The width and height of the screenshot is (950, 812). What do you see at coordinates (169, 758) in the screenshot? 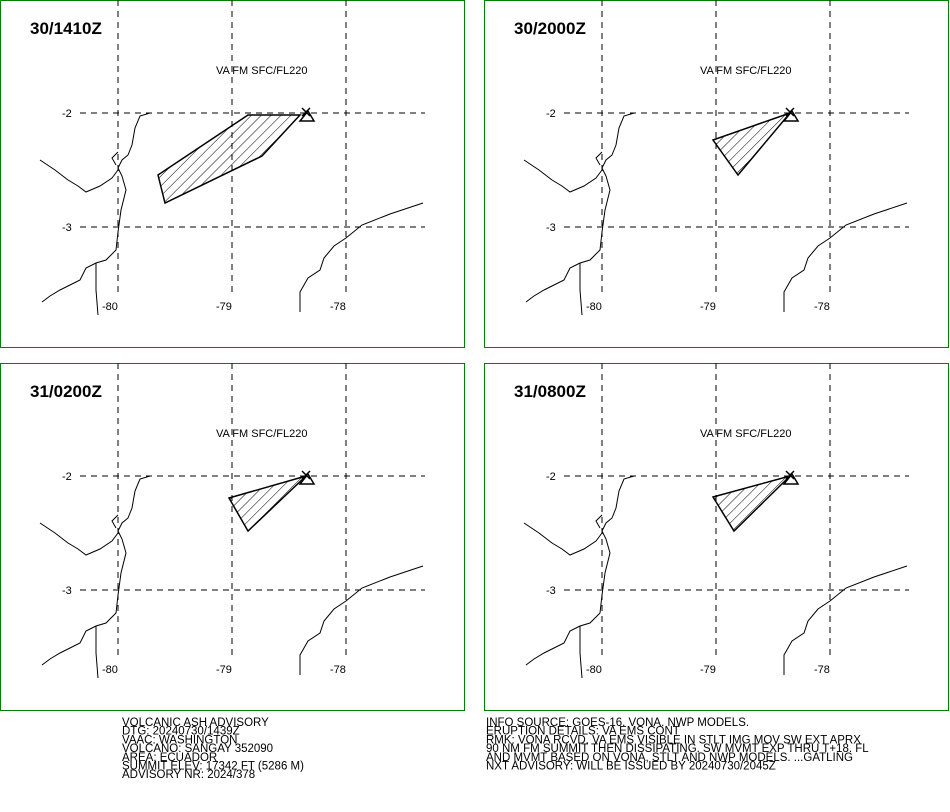
I see `advisory-line: AREA: ECUADOR` at bounding box center [169, 758].